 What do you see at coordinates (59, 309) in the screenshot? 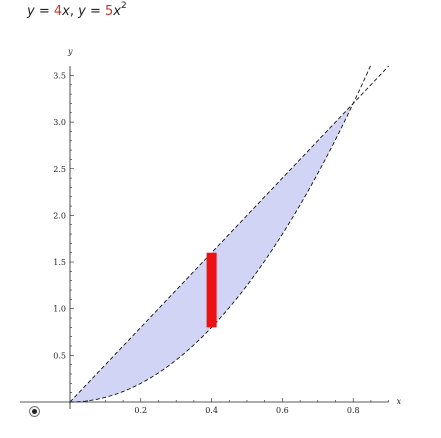
I see `y-tick-label: 1.0` at bounding box center [59, 309].